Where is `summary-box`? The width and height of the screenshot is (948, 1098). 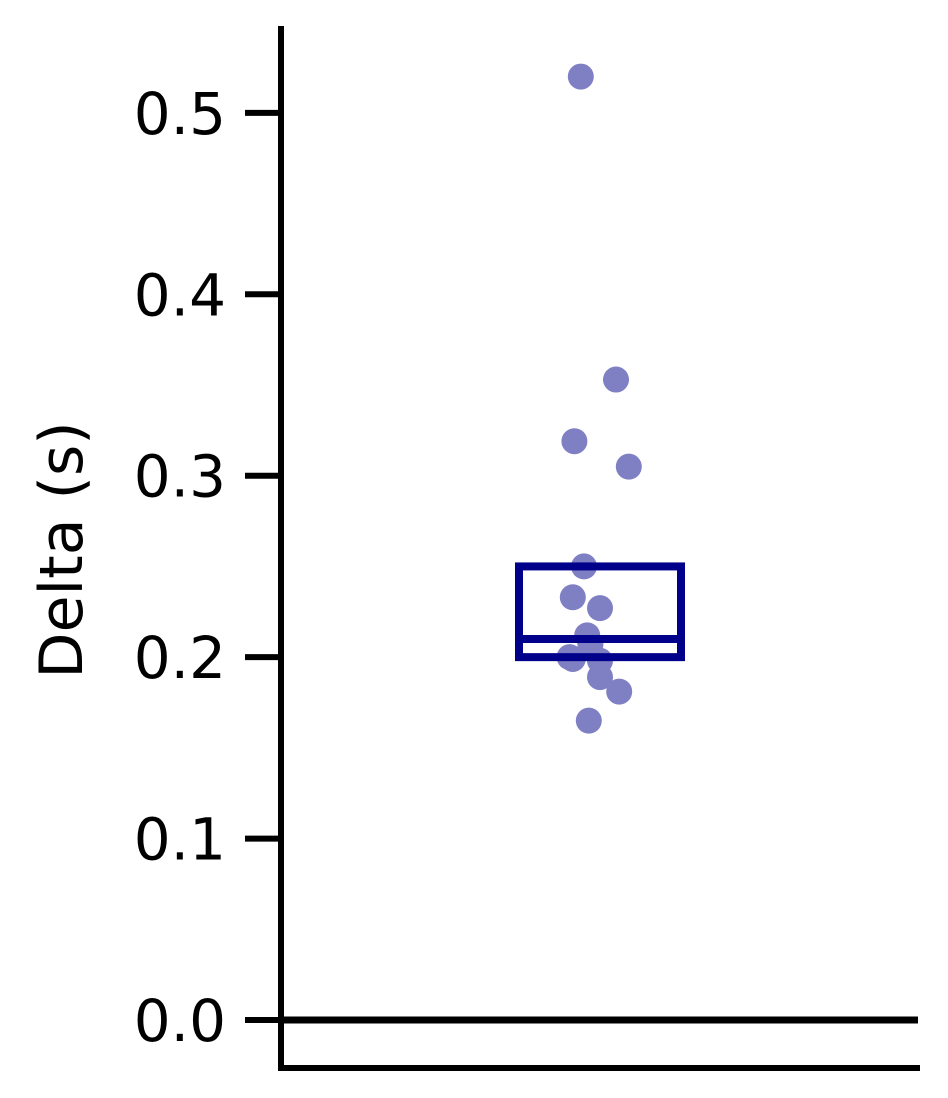
summary-box is located at coordinates (600, 612).